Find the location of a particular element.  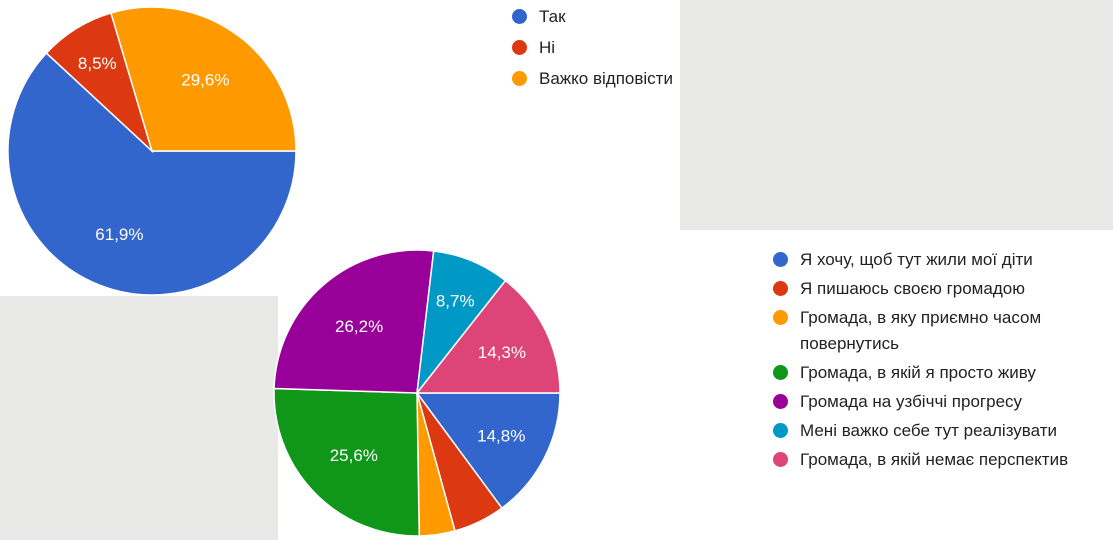

pie-1-legend-item-2: Ні is located at coordinates (596, 48).